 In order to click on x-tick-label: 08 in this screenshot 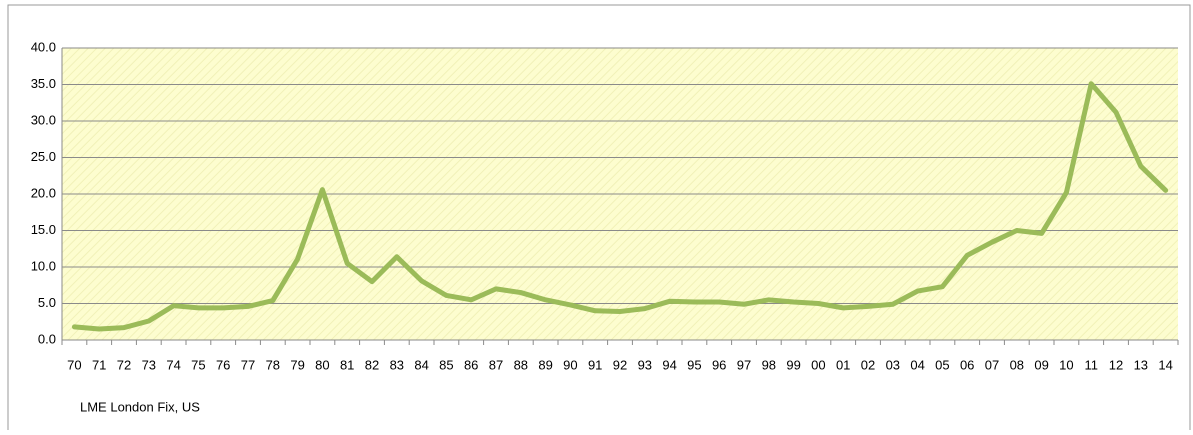, I will do `click(1017, 364)`.